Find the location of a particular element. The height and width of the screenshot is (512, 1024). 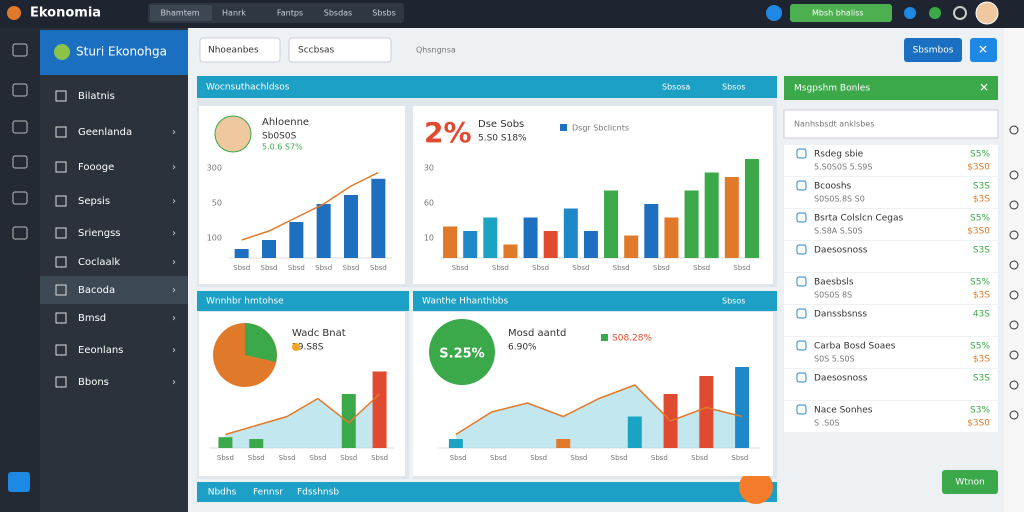

sidebar-item: Bilatnis is located at coordinates (96, 96).